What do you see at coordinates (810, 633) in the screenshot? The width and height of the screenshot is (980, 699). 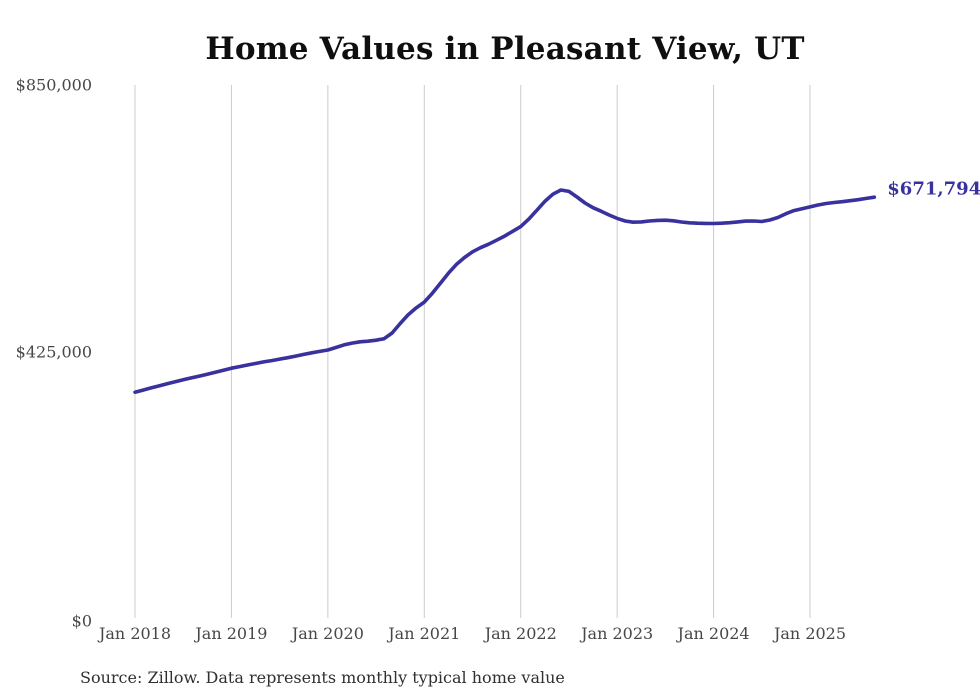 I see `x-axis-label: Jan 2025` at bounding box center [810, 633].